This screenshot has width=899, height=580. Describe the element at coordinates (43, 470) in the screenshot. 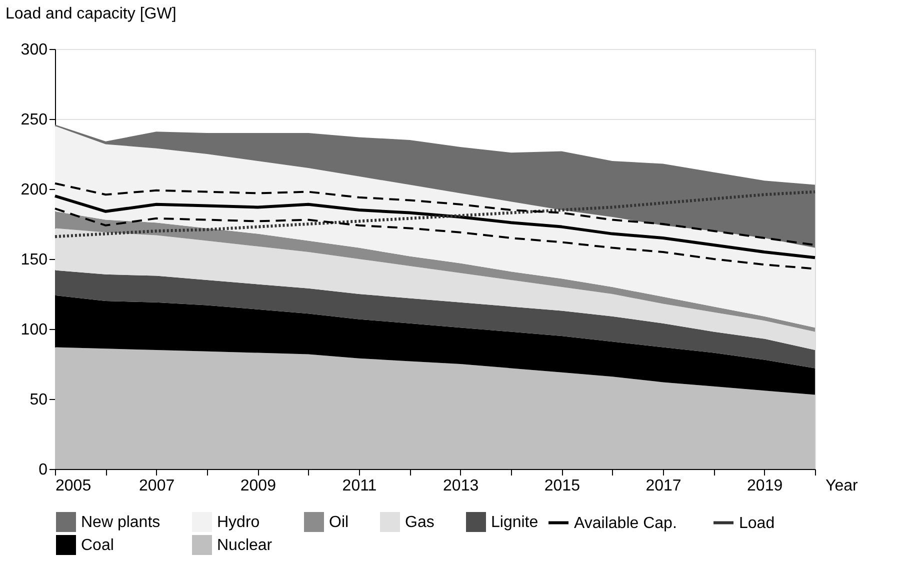

I see `y-tick-label: 0` at that location.